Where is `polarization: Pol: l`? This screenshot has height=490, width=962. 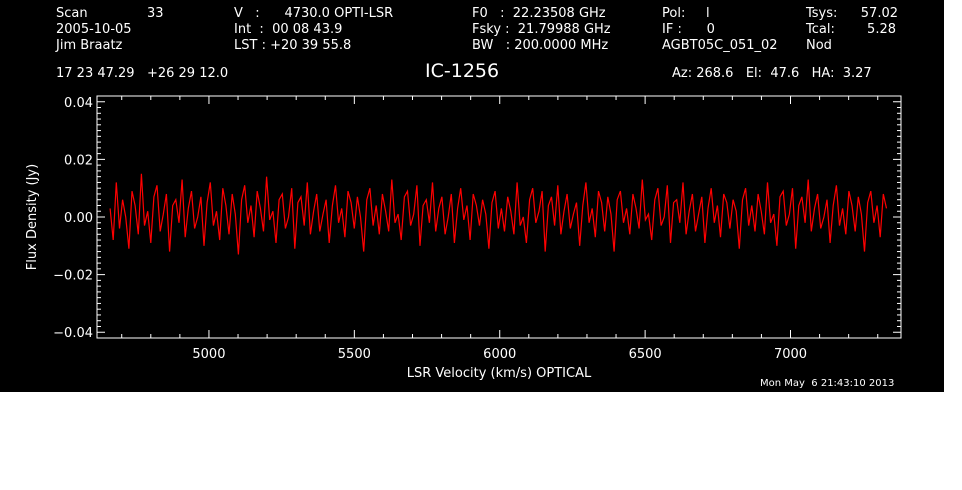 polarization: Pol: l is located at coordinates (686, 13).